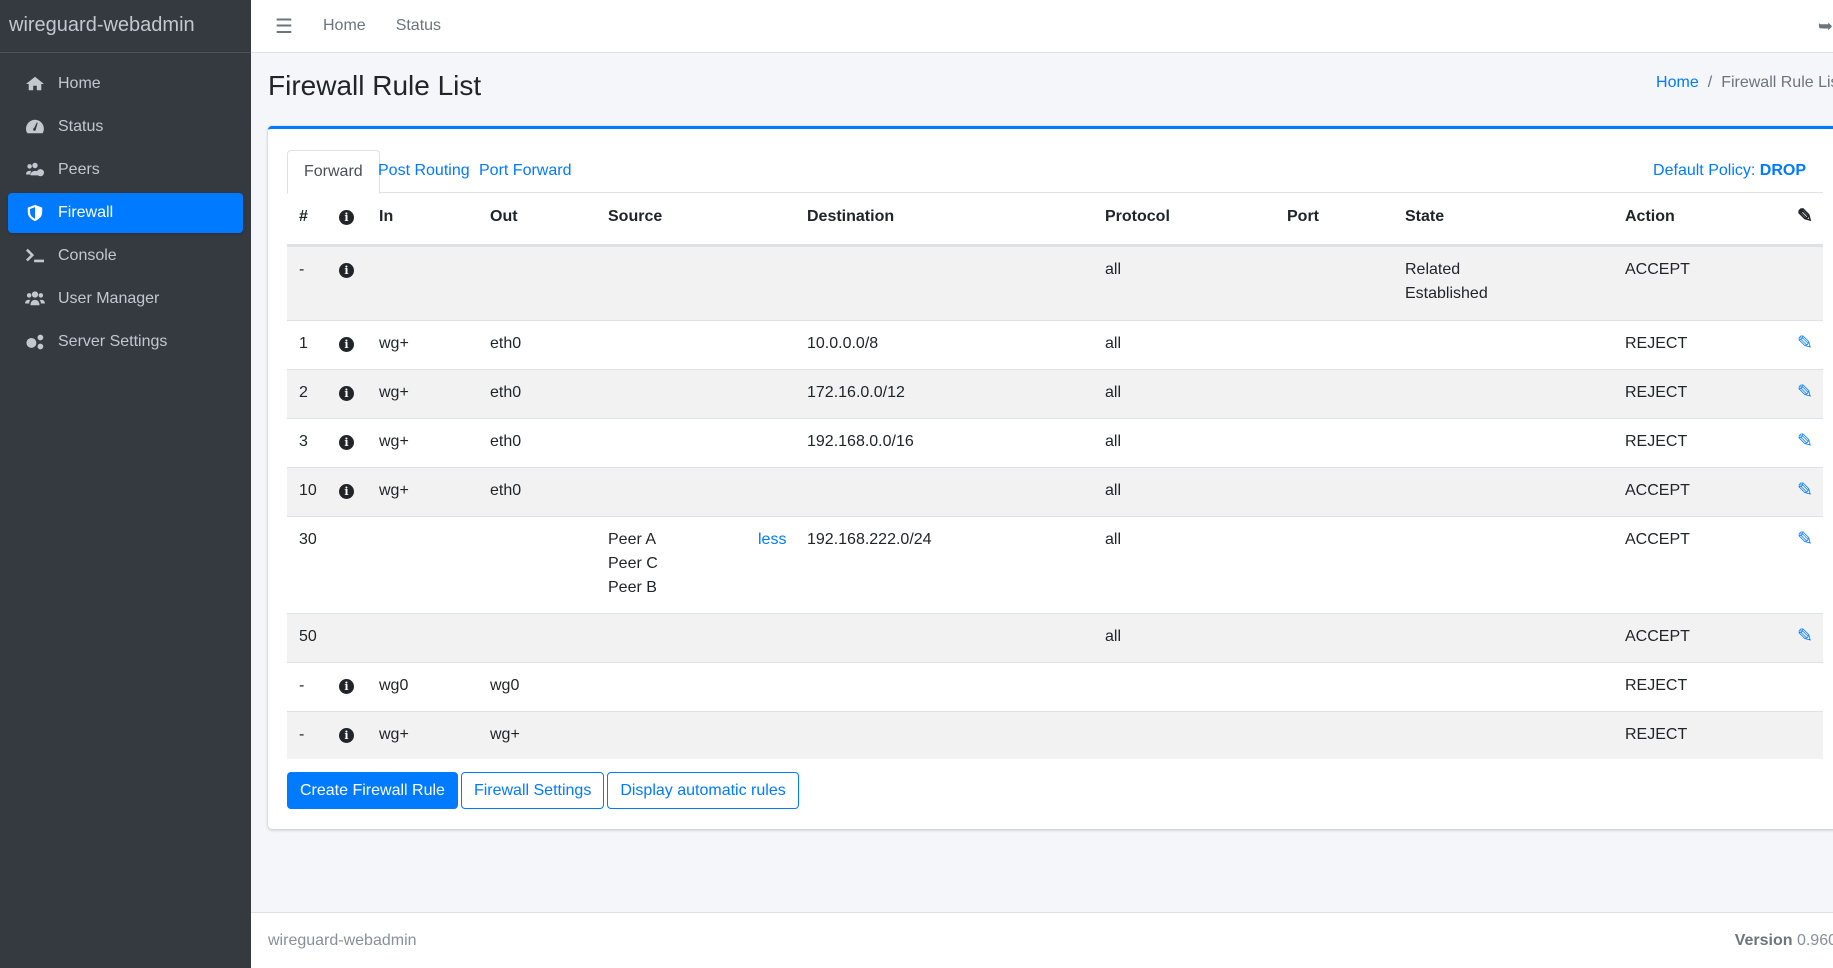 Image resolution: width=1833 pixels, height=968 pixels. Describe the element at coordinates (1055, 686) in the screenshot. I see `table-row: - i wg0 wg0 REJECT` at that location.